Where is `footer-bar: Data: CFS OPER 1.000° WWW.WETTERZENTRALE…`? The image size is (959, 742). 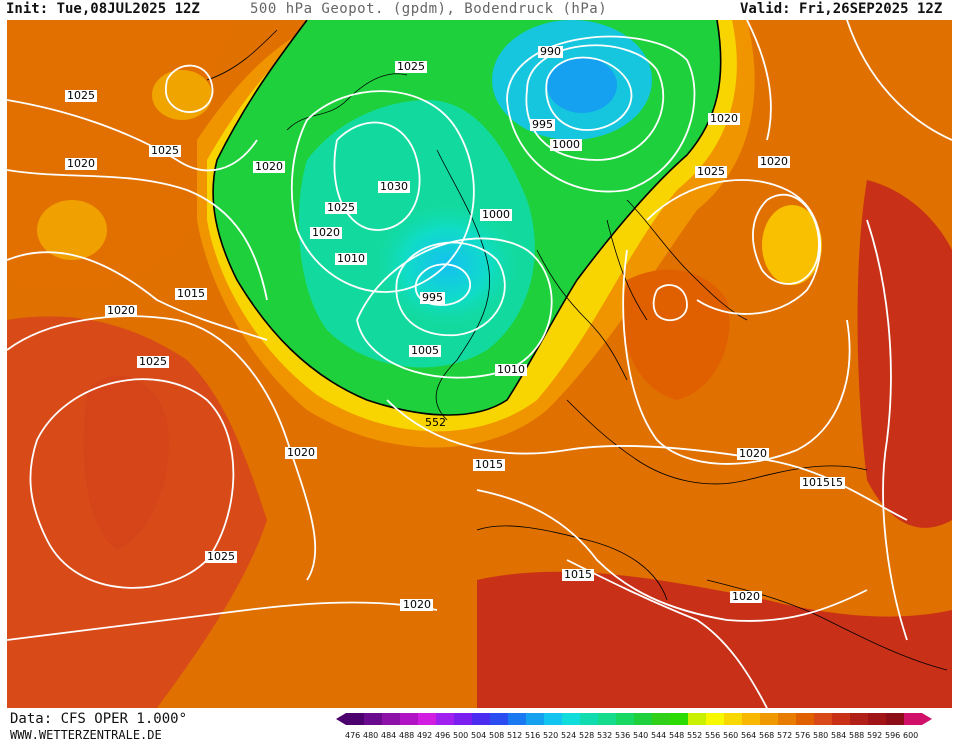
footer-bar: Data: CFS OPER 1.000° WWW.WETTERZENTRALE… is located at coordinates (479, 725).